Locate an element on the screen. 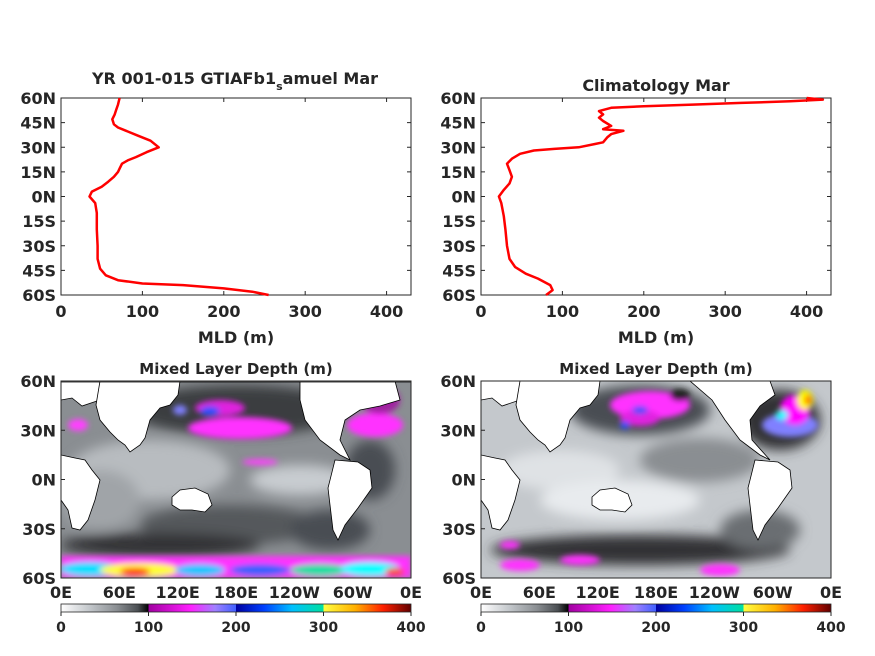 The image size is (875, 656). colorbar-model: 0 100 200 300 400 is located at coordinates (241, 619).